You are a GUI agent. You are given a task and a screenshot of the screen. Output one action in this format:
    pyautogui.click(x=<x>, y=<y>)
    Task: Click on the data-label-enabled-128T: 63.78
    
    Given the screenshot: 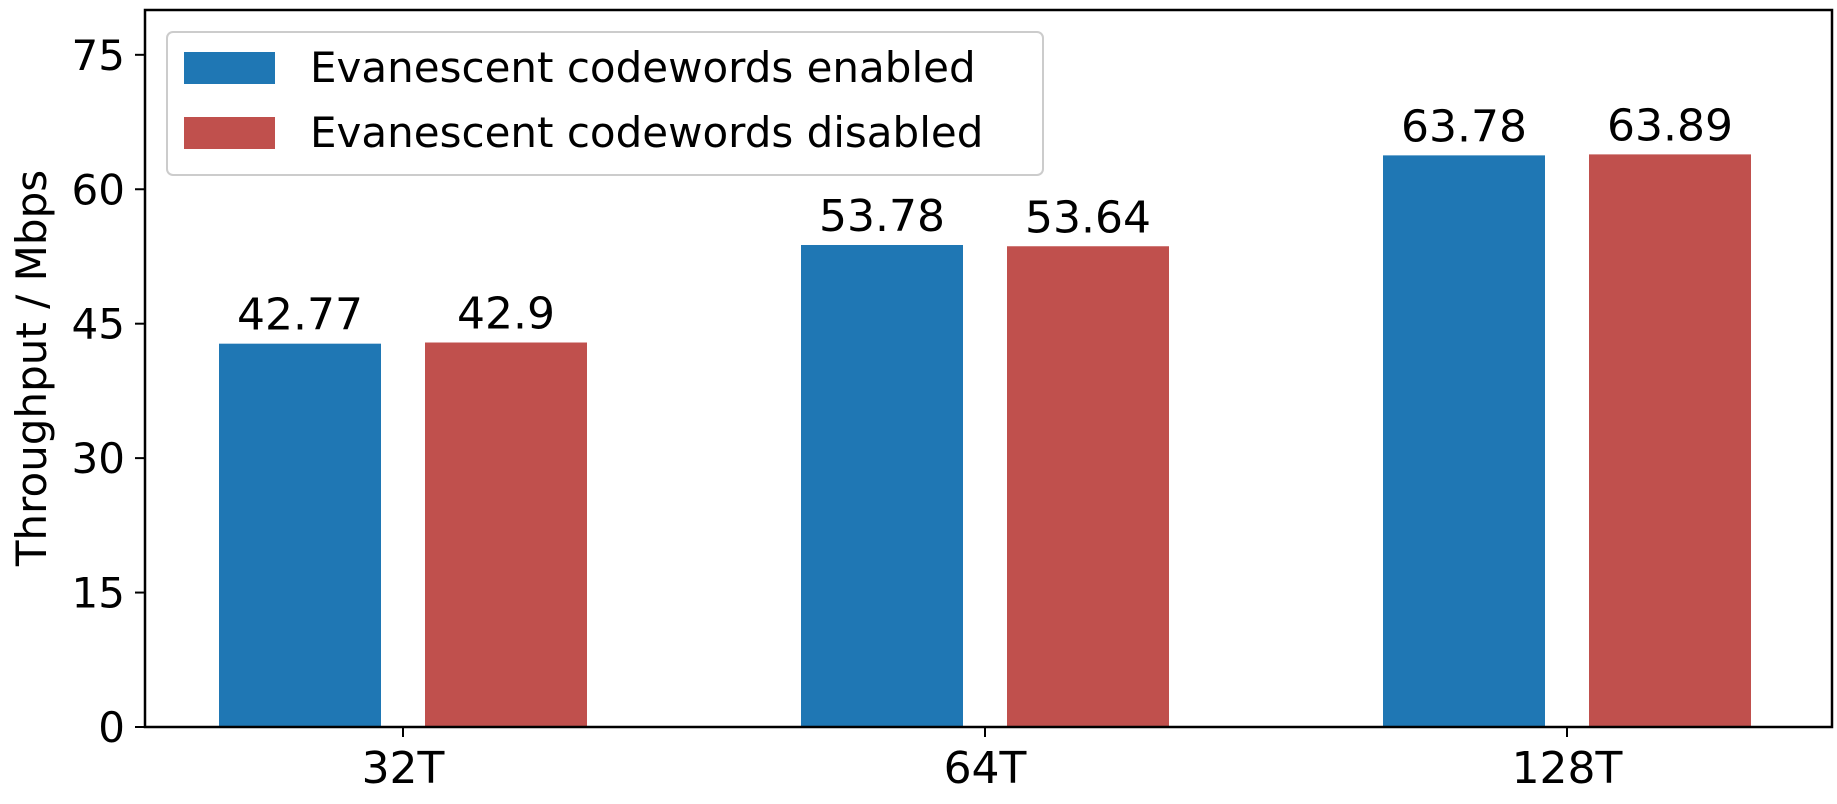 What is the action you would take?
    pyautogui.click(x=1464, y=126)
    